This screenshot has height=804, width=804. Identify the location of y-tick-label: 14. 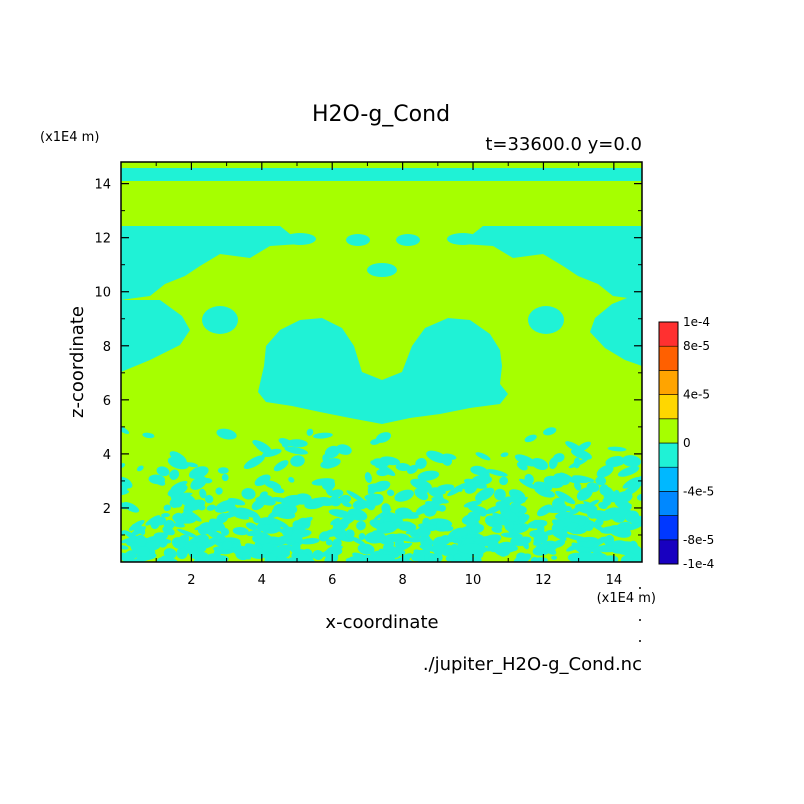
(102, 185).